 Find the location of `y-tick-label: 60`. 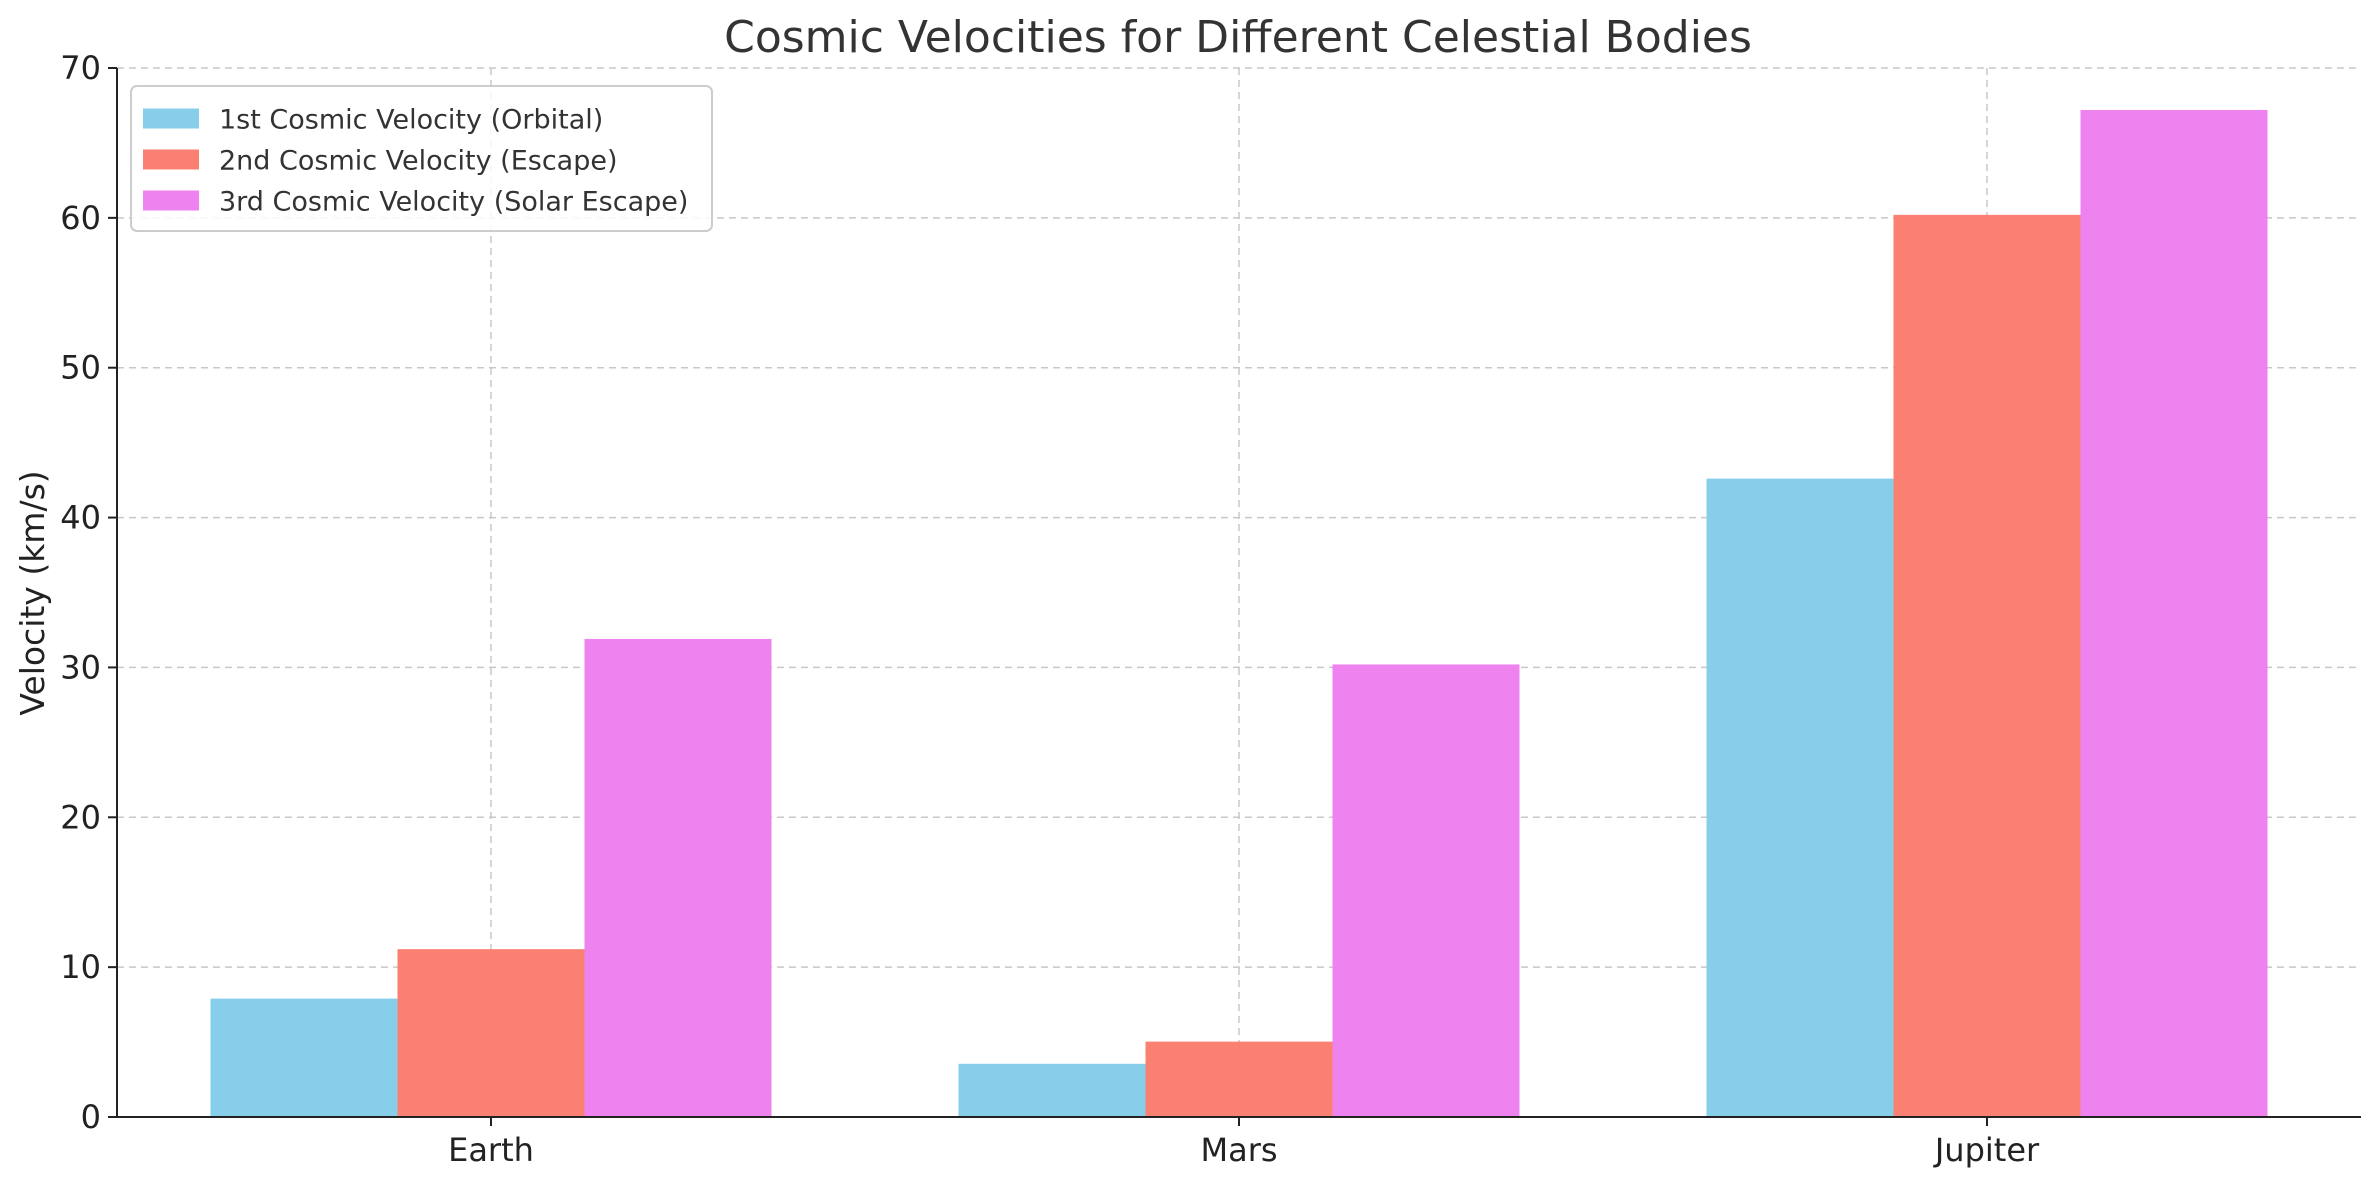

y-tick-label: 60 is located at coordinates (80, 218).